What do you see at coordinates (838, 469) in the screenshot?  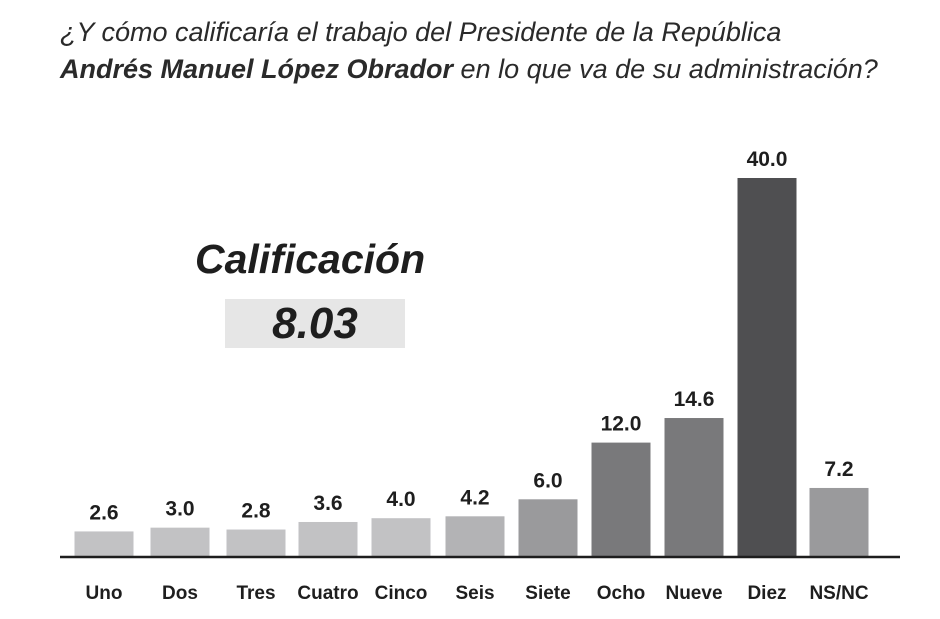 I see `bar-value-label: 7.2` at bounding box center [838, 469].